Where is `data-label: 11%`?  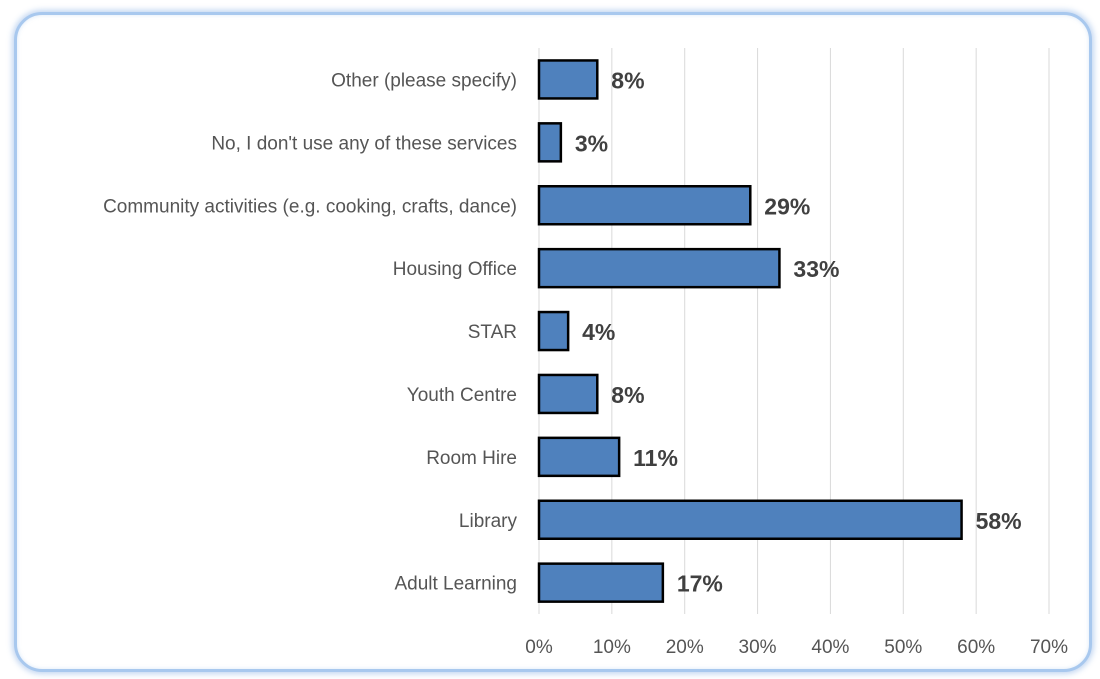
data-label: 11% is located at coordinates (655, 458).